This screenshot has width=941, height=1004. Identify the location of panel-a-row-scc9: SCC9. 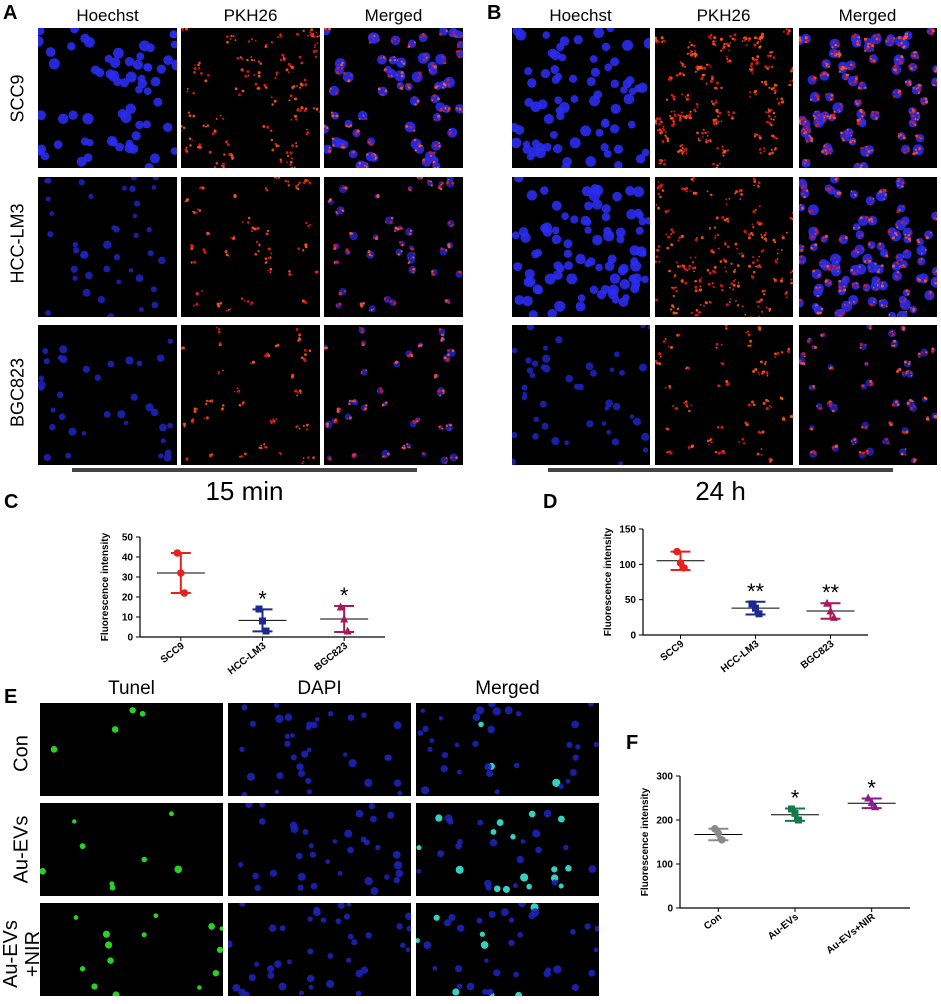
(18, 99).